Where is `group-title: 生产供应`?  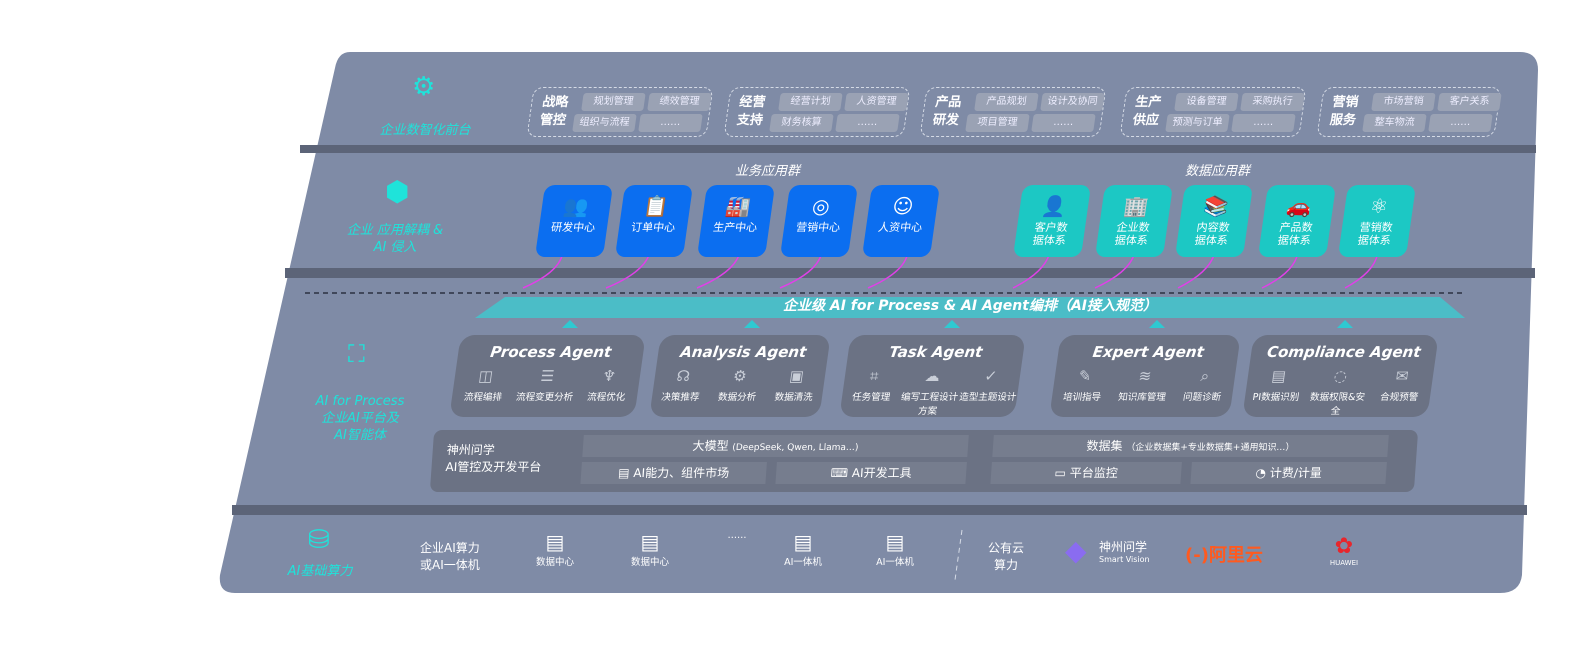
group-title: 生产供应 is located at coordinates (1147, 111).